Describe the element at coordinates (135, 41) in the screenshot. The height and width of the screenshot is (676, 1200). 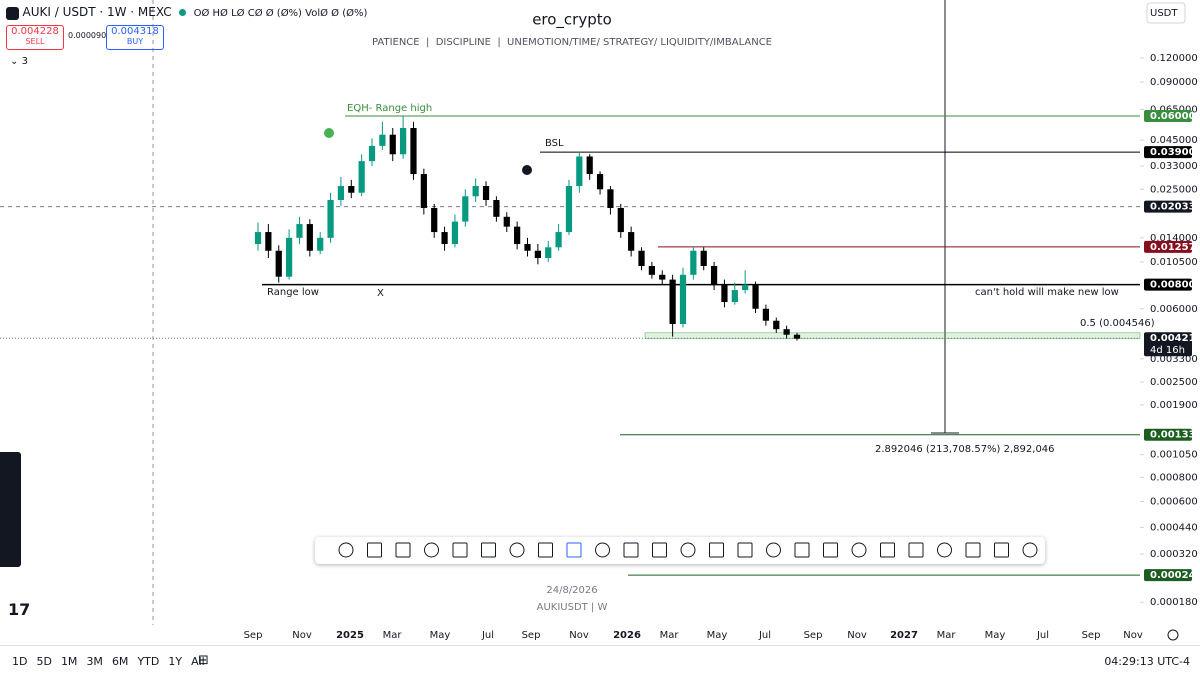
I see `buy-label: BUY` at that location.